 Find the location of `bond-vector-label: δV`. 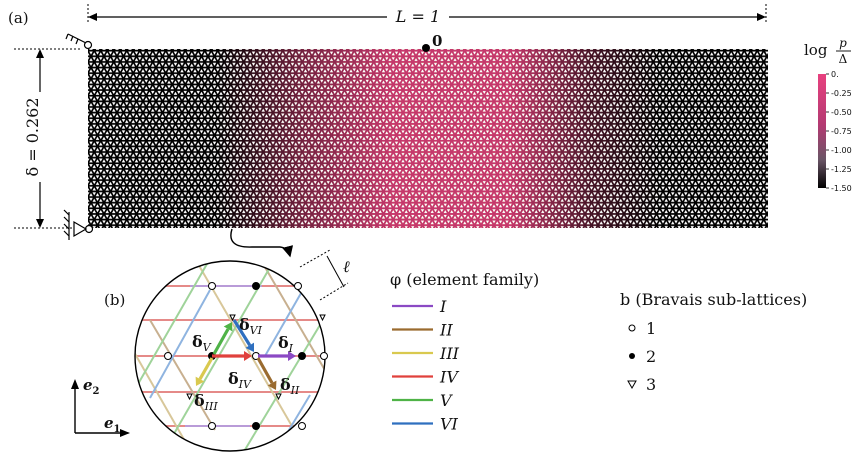

bond-vector-label: δV is located at coordinates (202, 343).